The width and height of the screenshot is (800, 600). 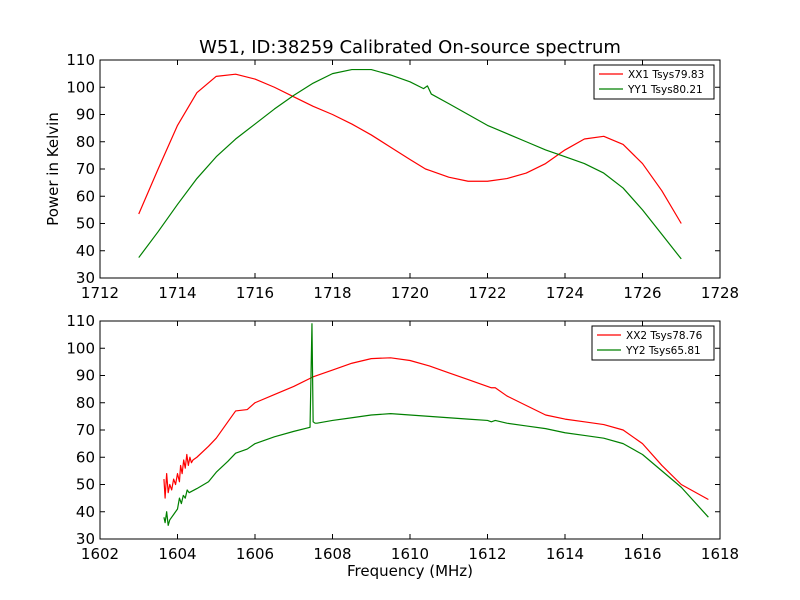 I want to click on x-tick-label: 1608, so click(x=332, y=554).